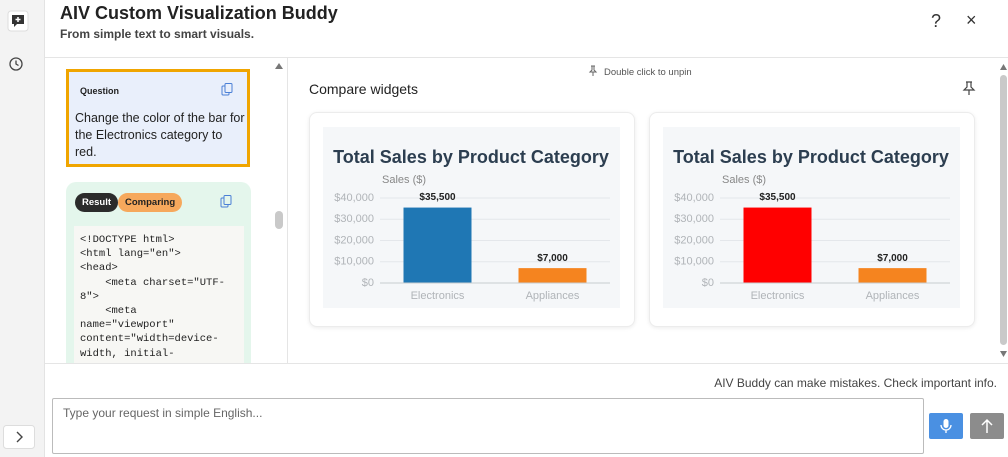  What do you see at coordinates (969, 88) in the screenshot?
I see `pin-button` at bounding box center [969, 88].